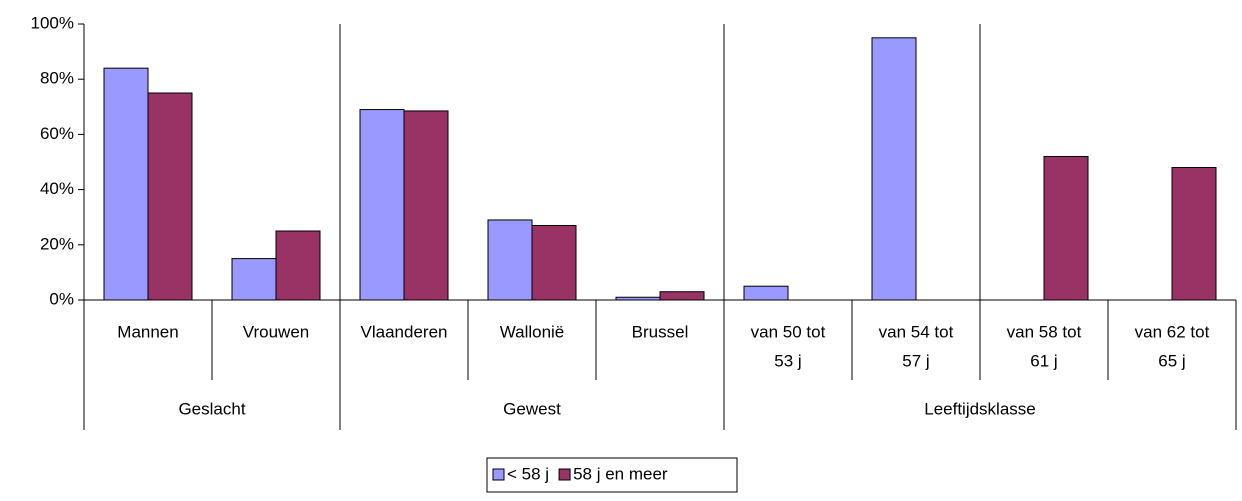  I want to click on x-tick-label: Mannen, so click(147, 331).